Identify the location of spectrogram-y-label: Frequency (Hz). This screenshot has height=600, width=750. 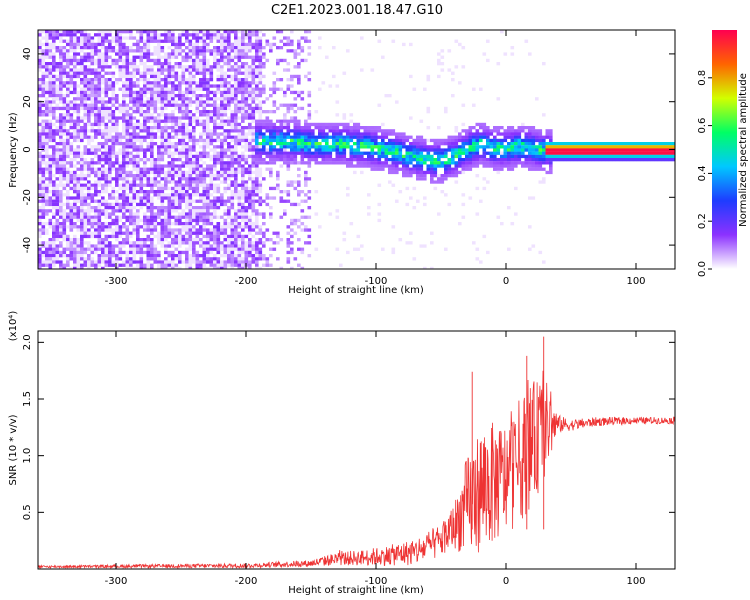
(13, 150).